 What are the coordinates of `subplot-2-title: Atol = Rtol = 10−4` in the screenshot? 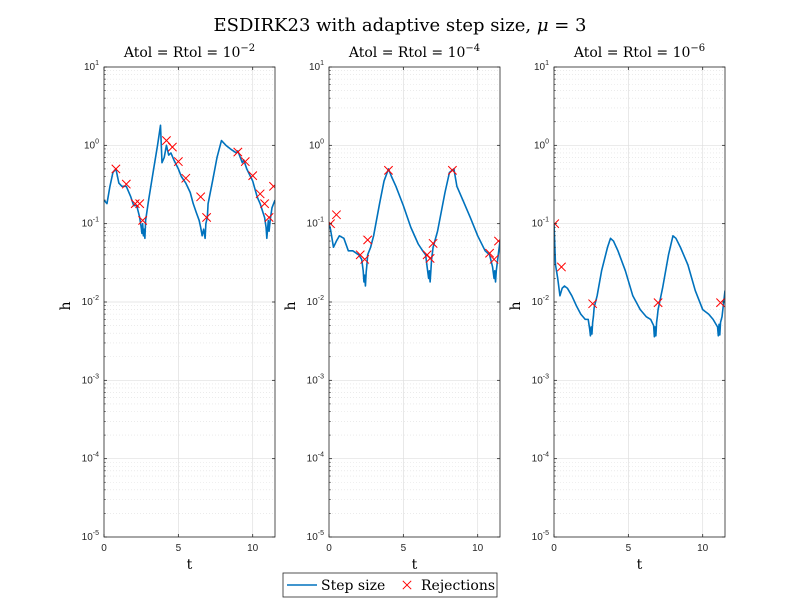 It's located at (414, 52).